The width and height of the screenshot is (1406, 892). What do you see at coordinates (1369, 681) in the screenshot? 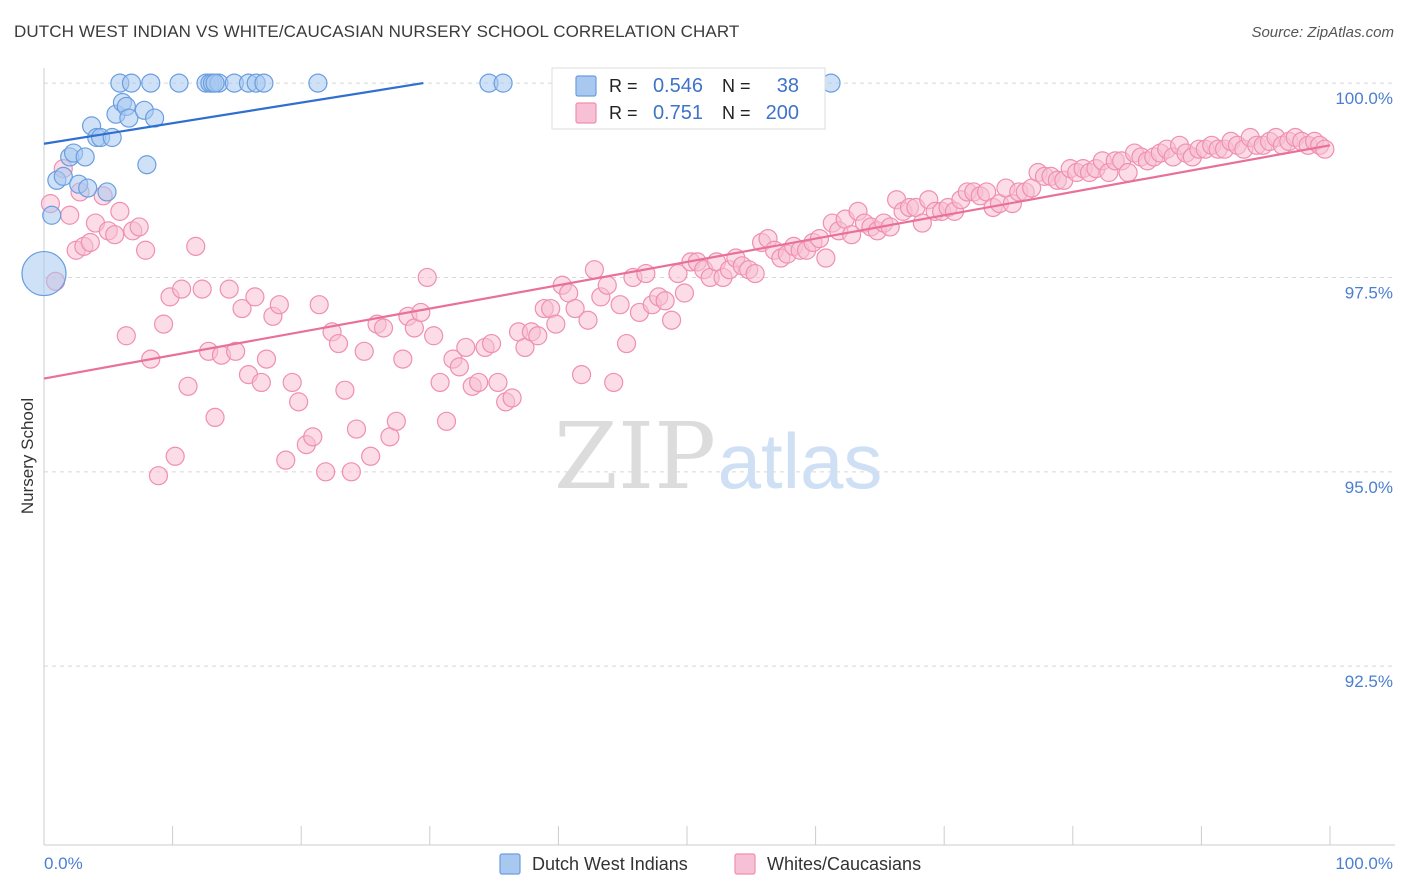
I see `y-tick-label: 92.5%` at bounding box center [1369, 681].